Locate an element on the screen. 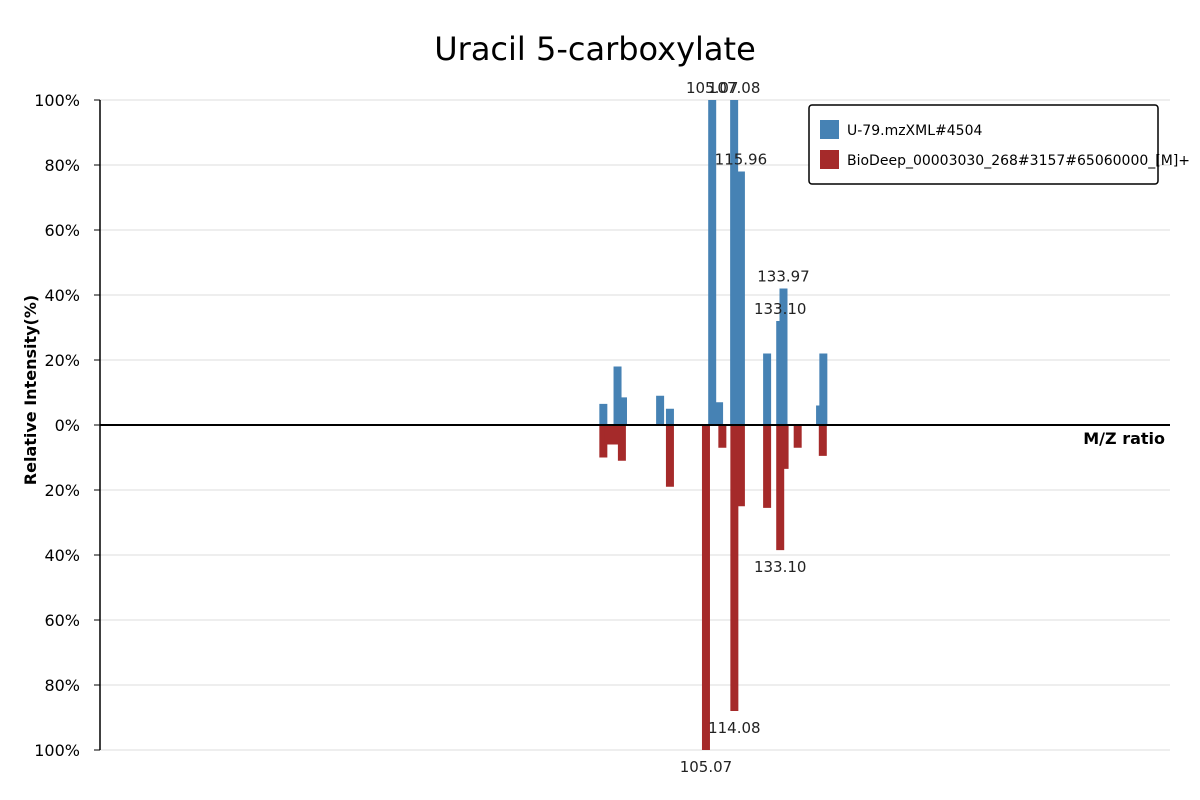 The image size is (1200, 800). legend-swatch-query is located at coordinates (829, 129).